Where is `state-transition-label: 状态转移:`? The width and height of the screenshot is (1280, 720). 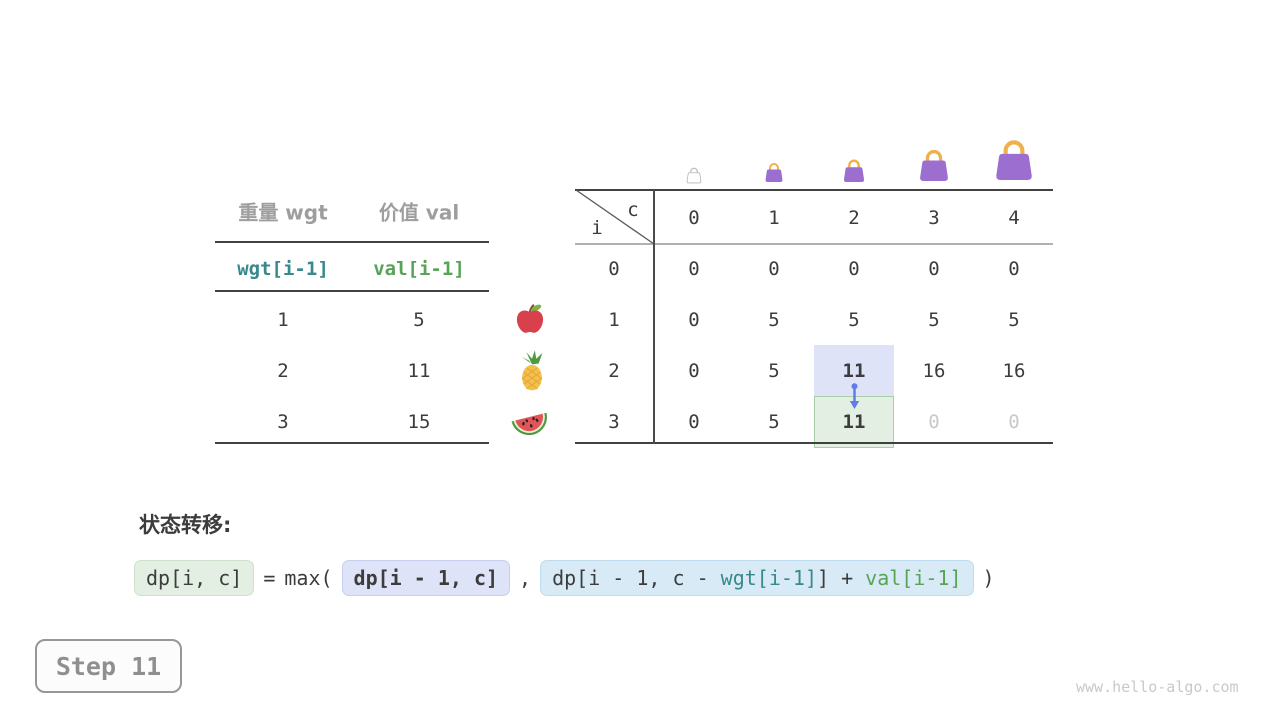
state-transition-label: 状态转移: is located at coordinates (185, 525).